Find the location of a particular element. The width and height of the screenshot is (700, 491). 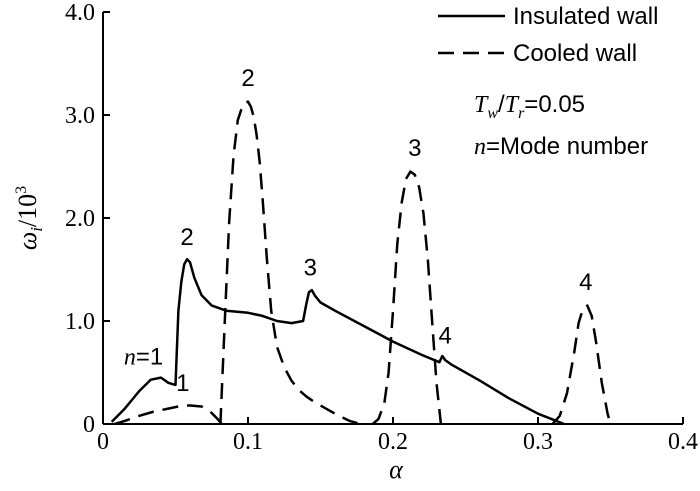

x-axis-ticks: 0 0.1 0.2 0.3 0.4 is located at coordinates (397, 436).